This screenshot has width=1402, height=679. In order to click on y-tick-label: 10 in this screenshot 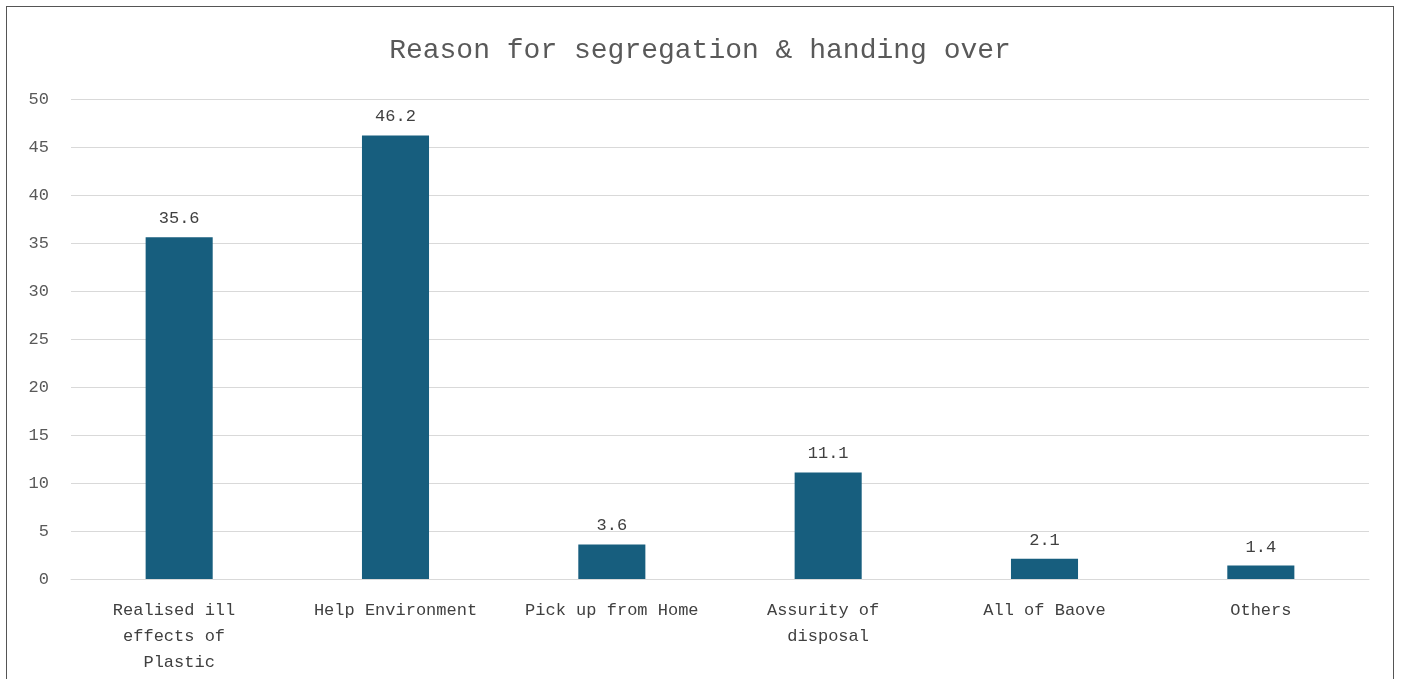, I will do `click(38, 483)`.